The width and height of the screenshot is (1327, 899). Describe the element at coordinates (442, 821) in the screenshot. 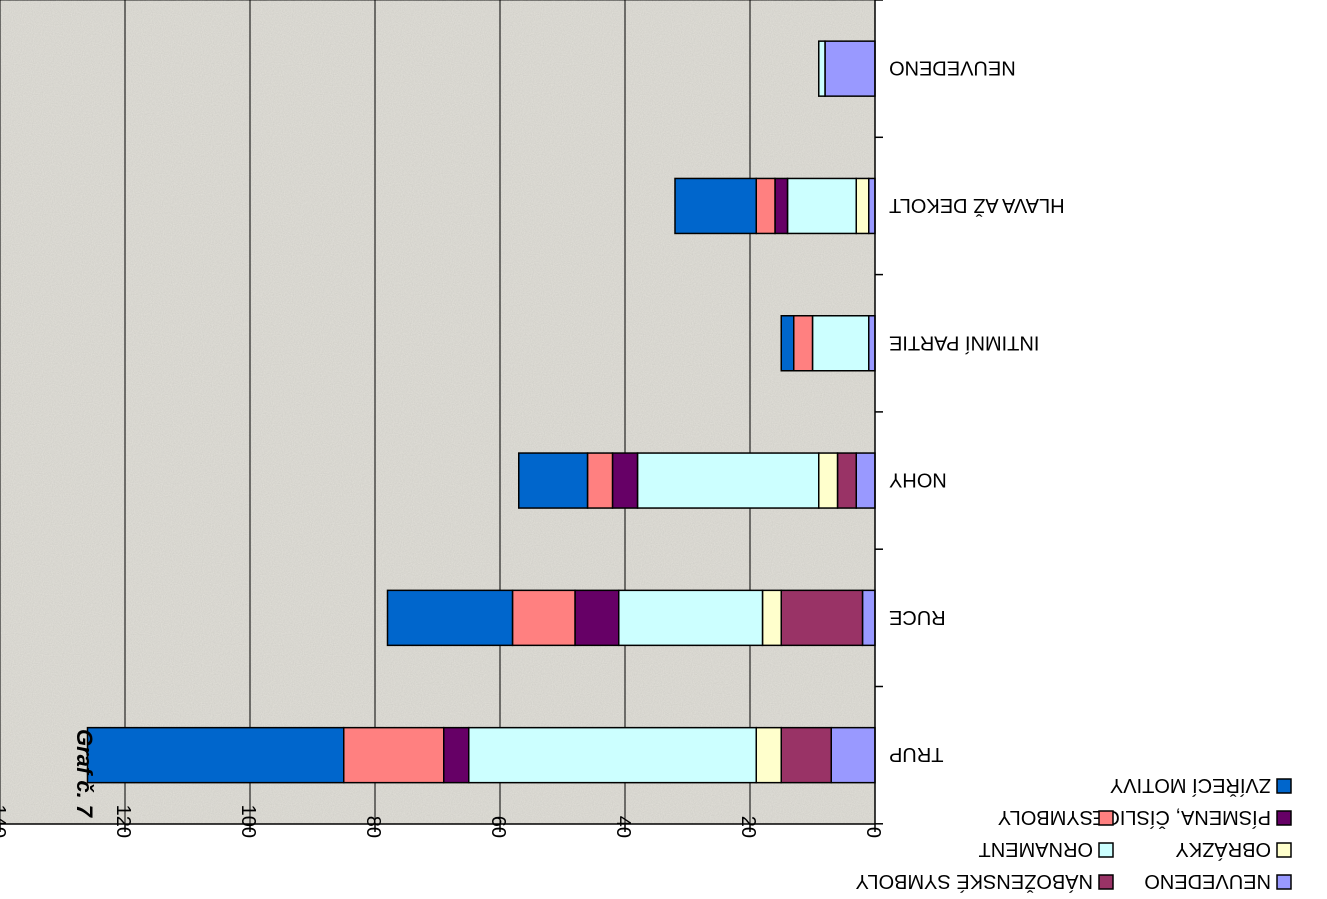

I see `value-labels: 0 20 40 60 80 100 120 140` at that location.